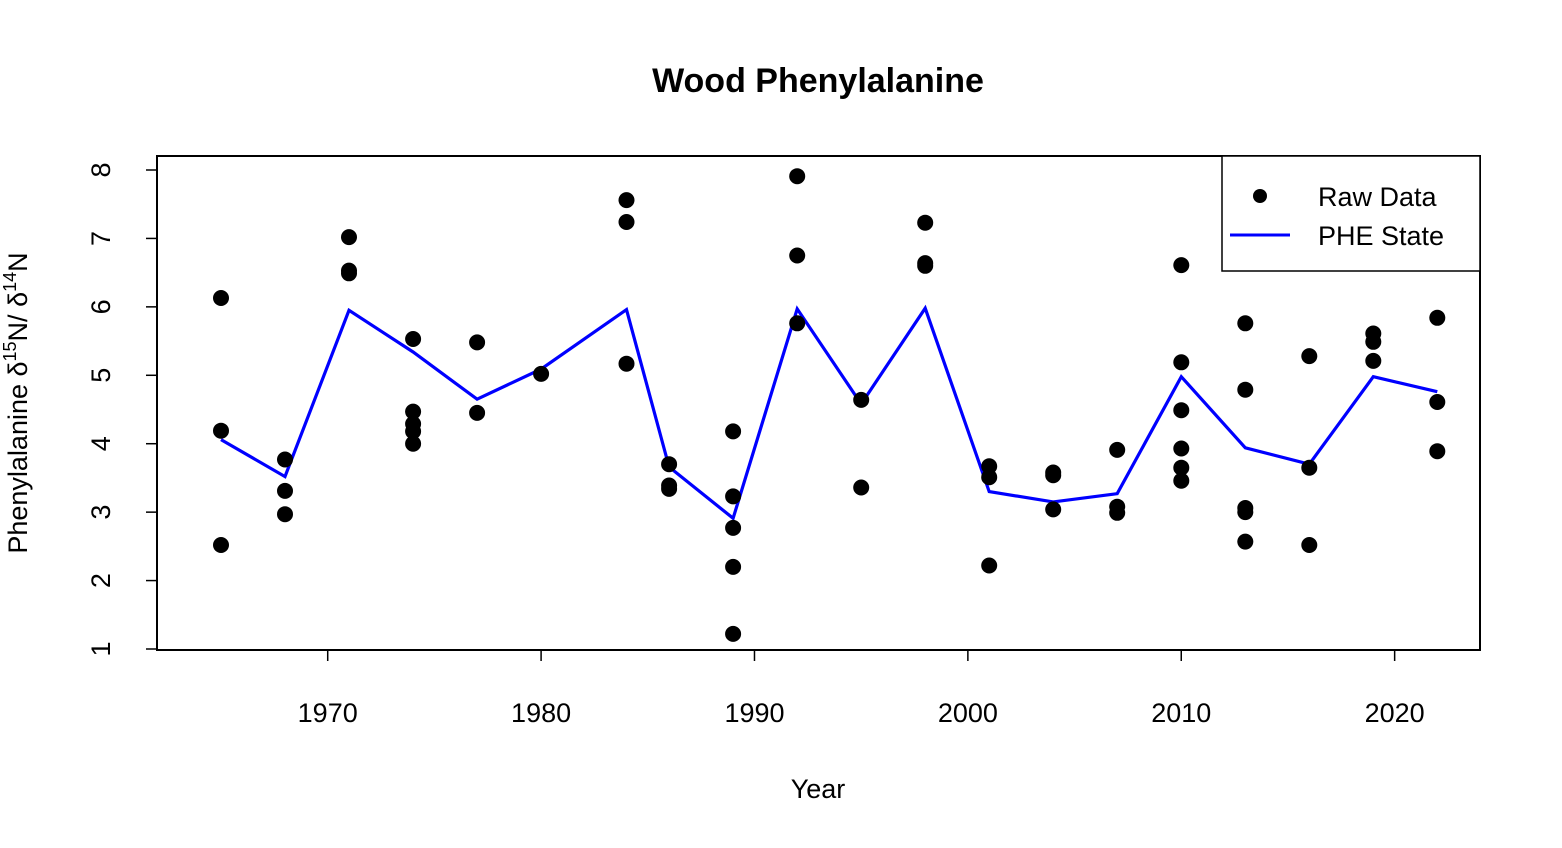  Describe the element at coordinates (754, 713) in the screenshot. I see `x-tick-label: 1990` at that location.